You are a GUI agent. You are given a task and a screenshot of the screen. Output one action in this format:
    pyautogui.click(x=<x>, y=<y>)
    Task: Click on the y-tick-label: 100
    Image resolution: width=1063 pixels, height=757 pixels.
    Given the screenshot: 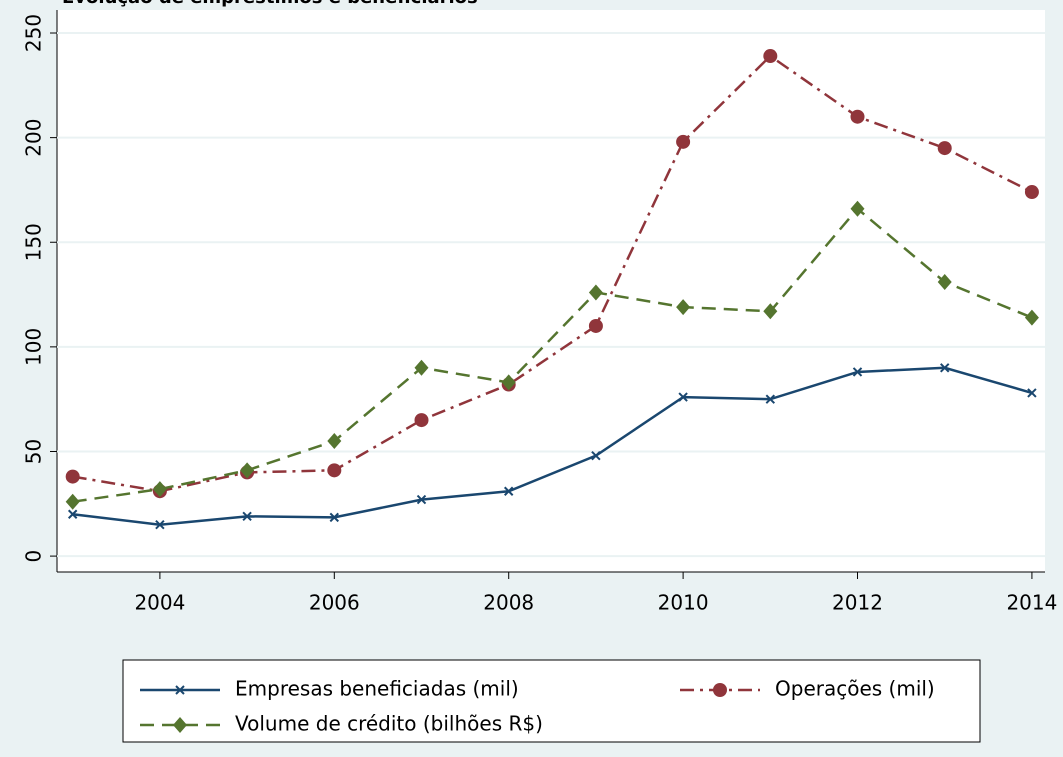 What is the action you would take?
    pyautogui.click(x=34, y=347)
    